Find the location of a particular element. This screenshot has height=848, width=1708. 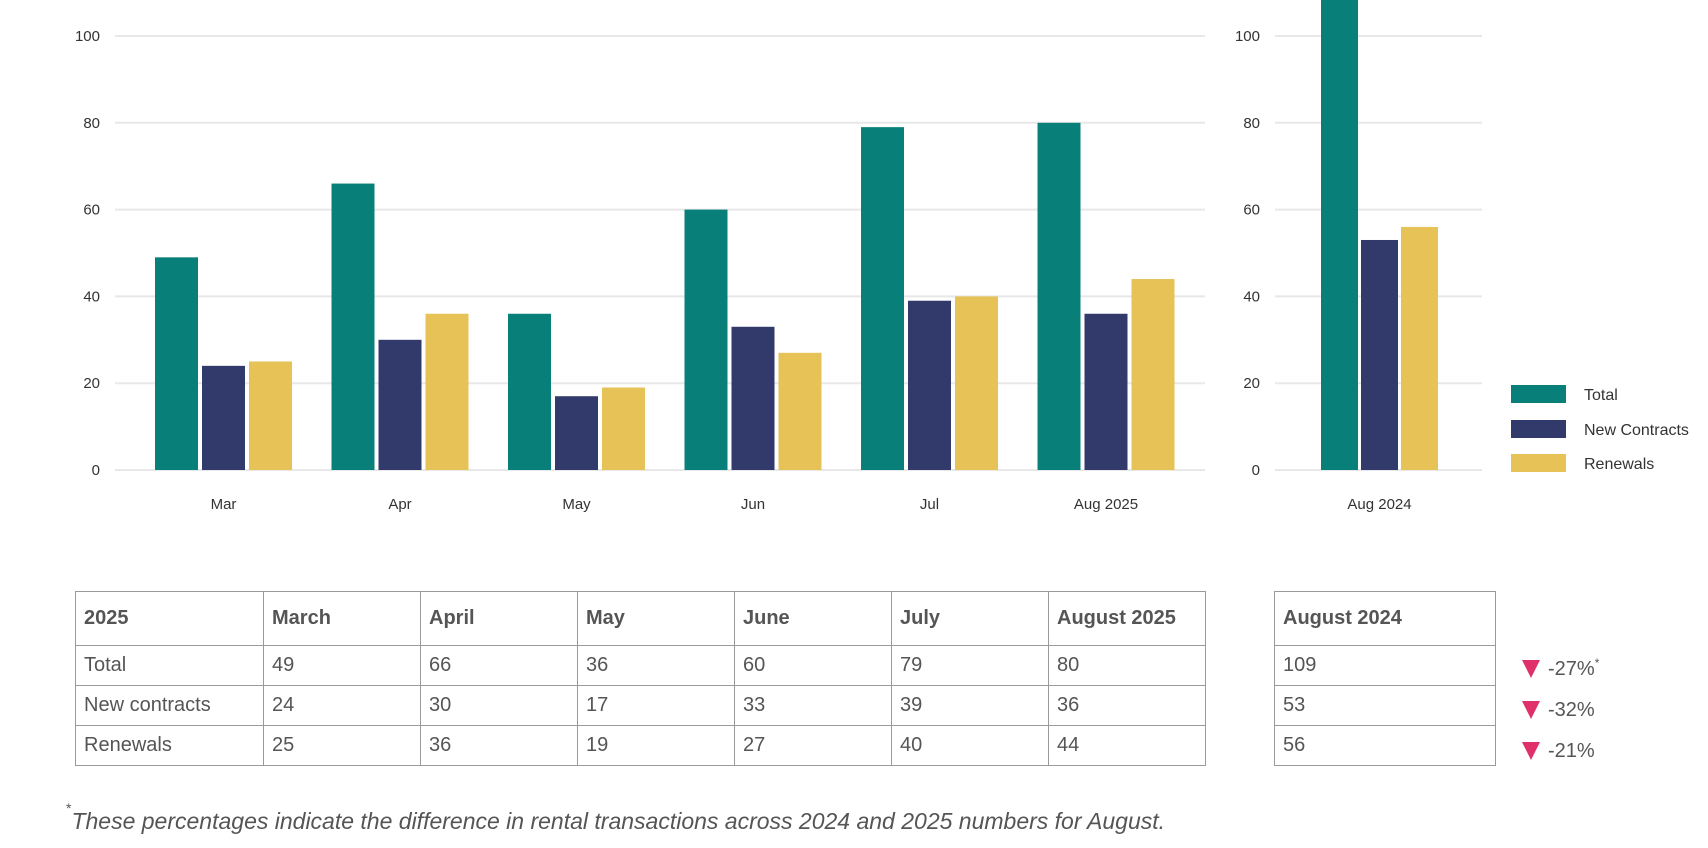

table-cell: 109 is located at coordinates (1385, 665).